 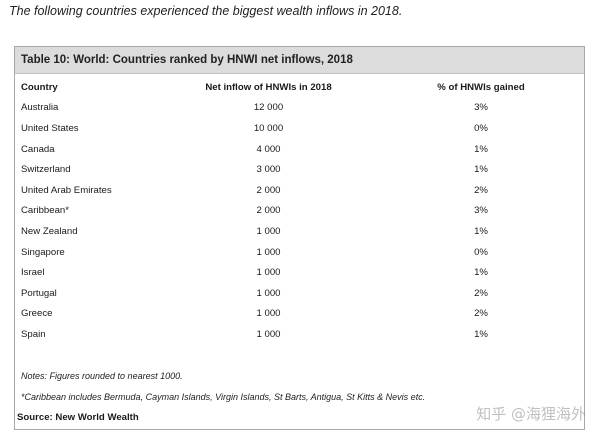 What do you see at coordinates (39, 293) in the screenshot?
I see `cell-country: Portugal` at bounding box center [39, 293].